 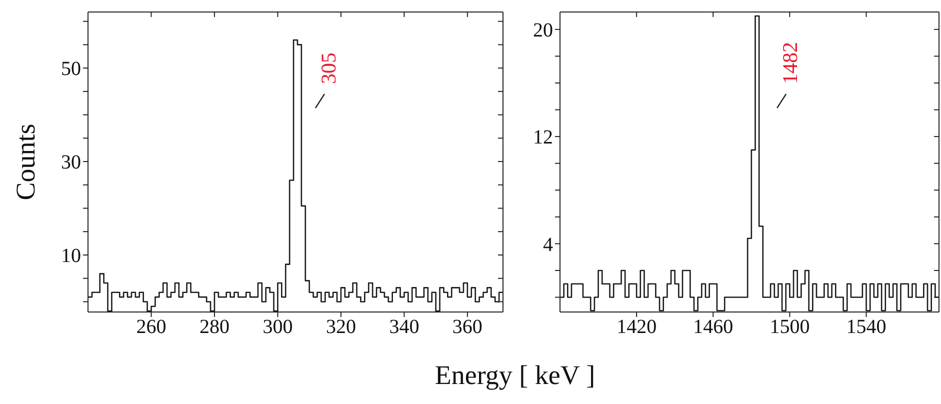 I want to click on annotation: 305, so click(x=328, y=68).